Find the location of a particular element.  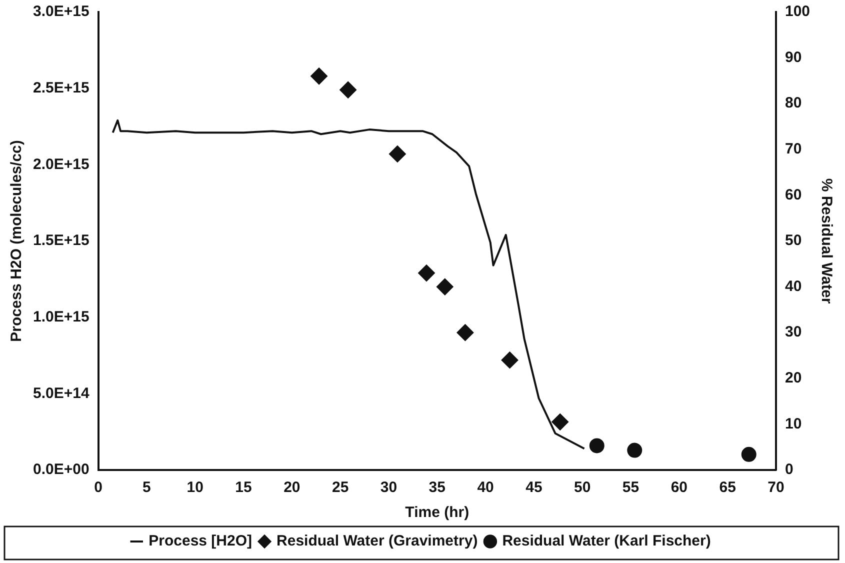

y-tick-label: 5.0E+14 is located at coordinates (61, 393).